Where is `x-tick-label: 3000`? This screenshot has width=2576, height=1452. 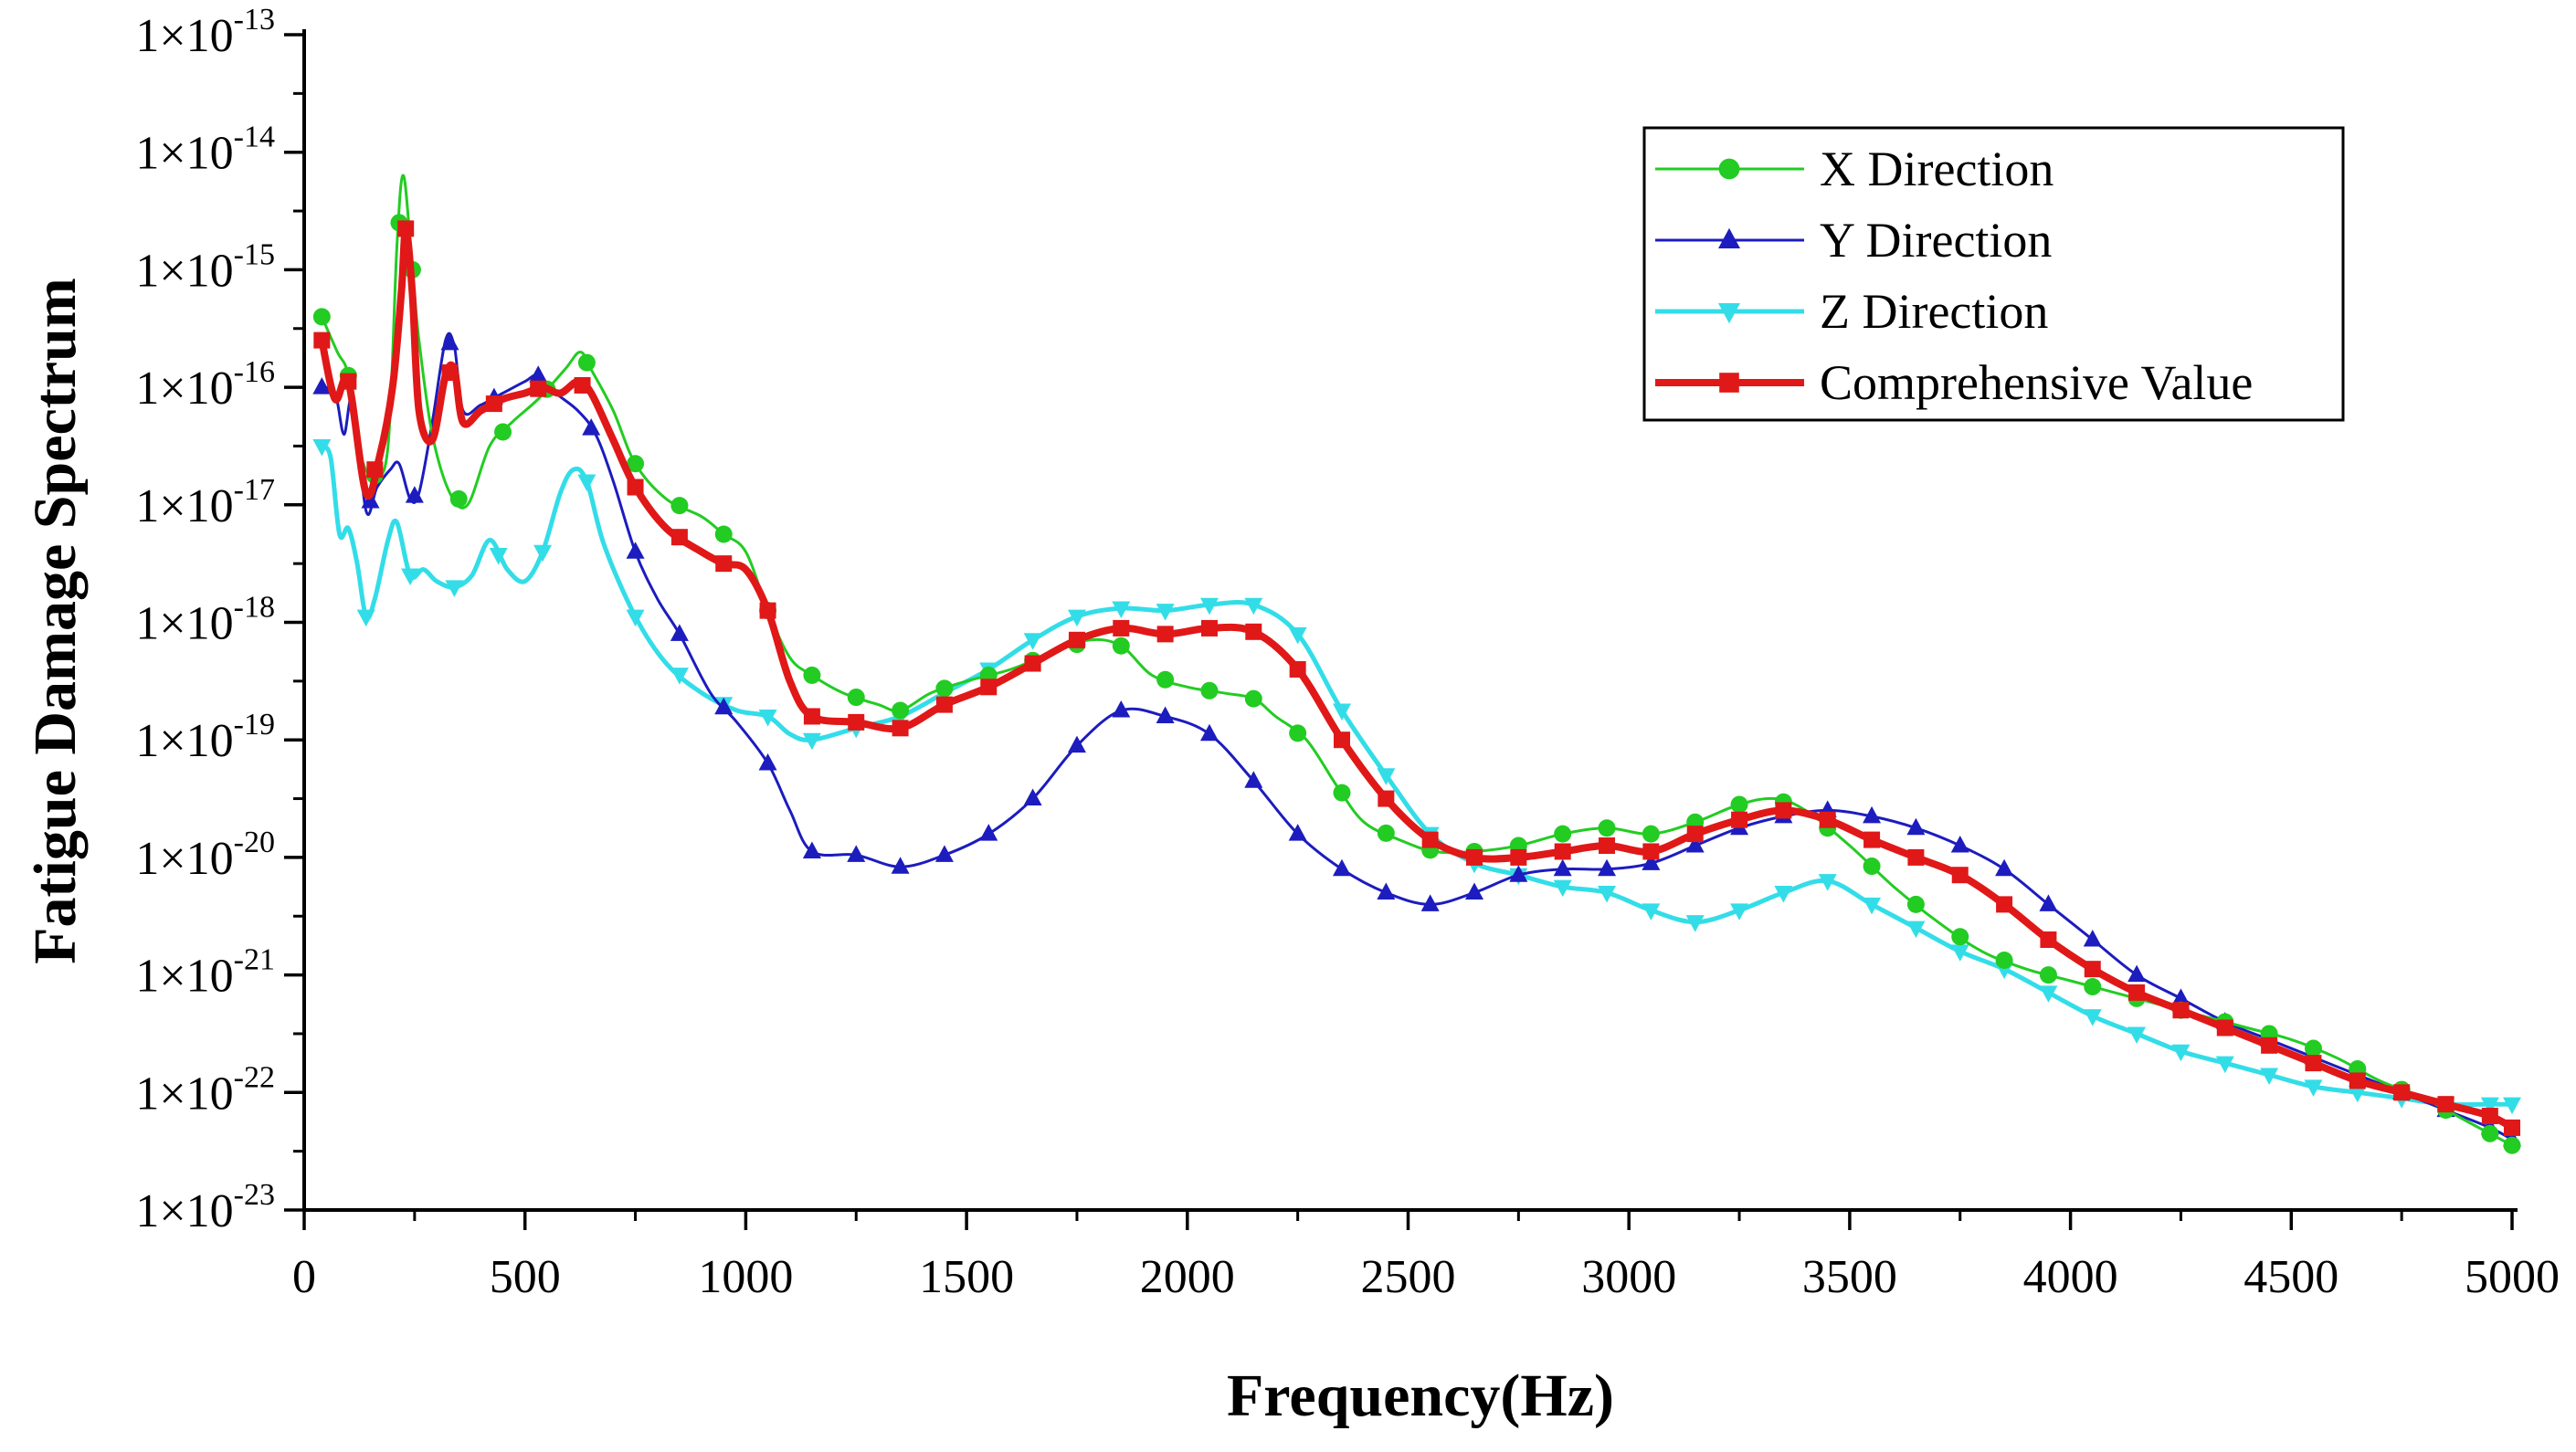
x-tick-label: 3000 is located at coordinates (1628, 1277).